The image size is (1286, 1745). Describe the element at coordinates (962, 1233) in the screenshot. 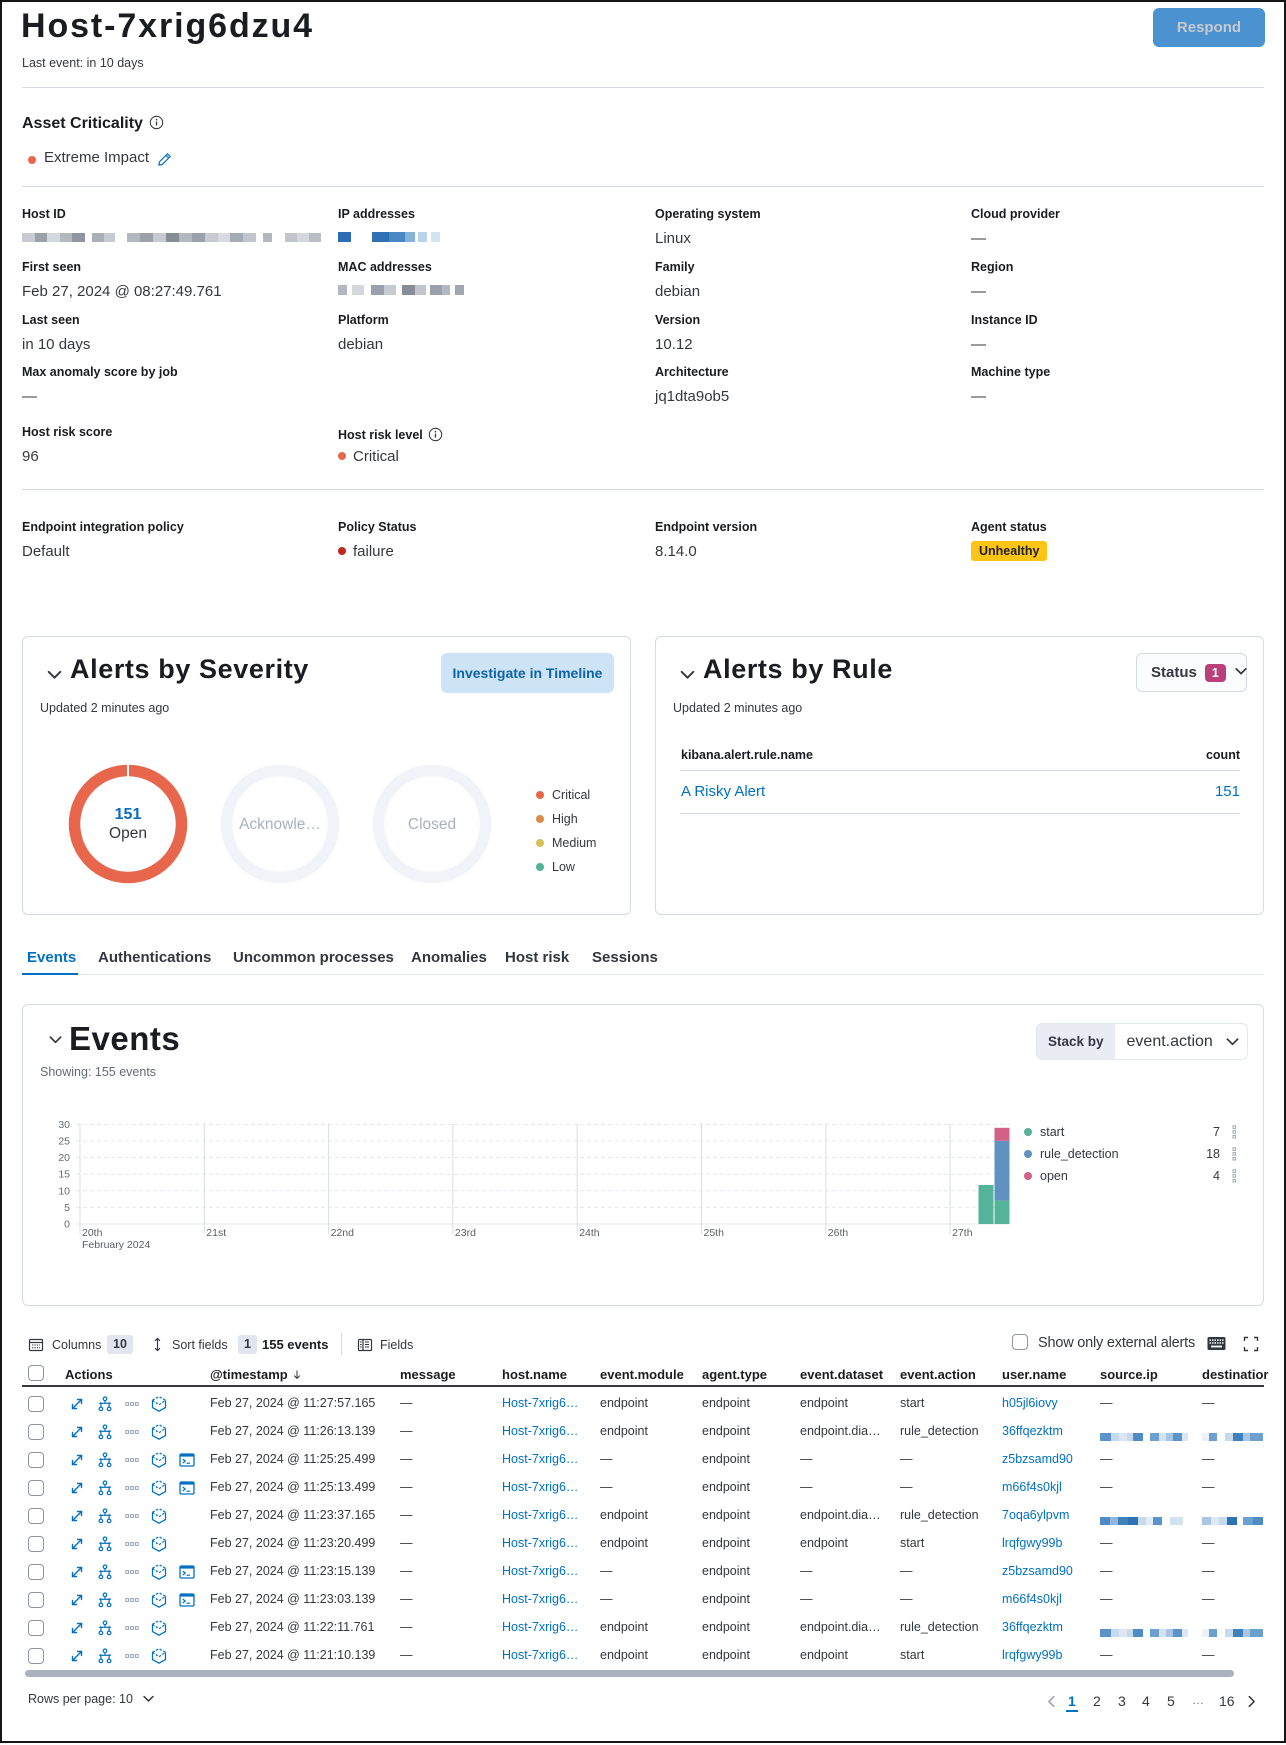

I see `svg-text: 27th` at that location.